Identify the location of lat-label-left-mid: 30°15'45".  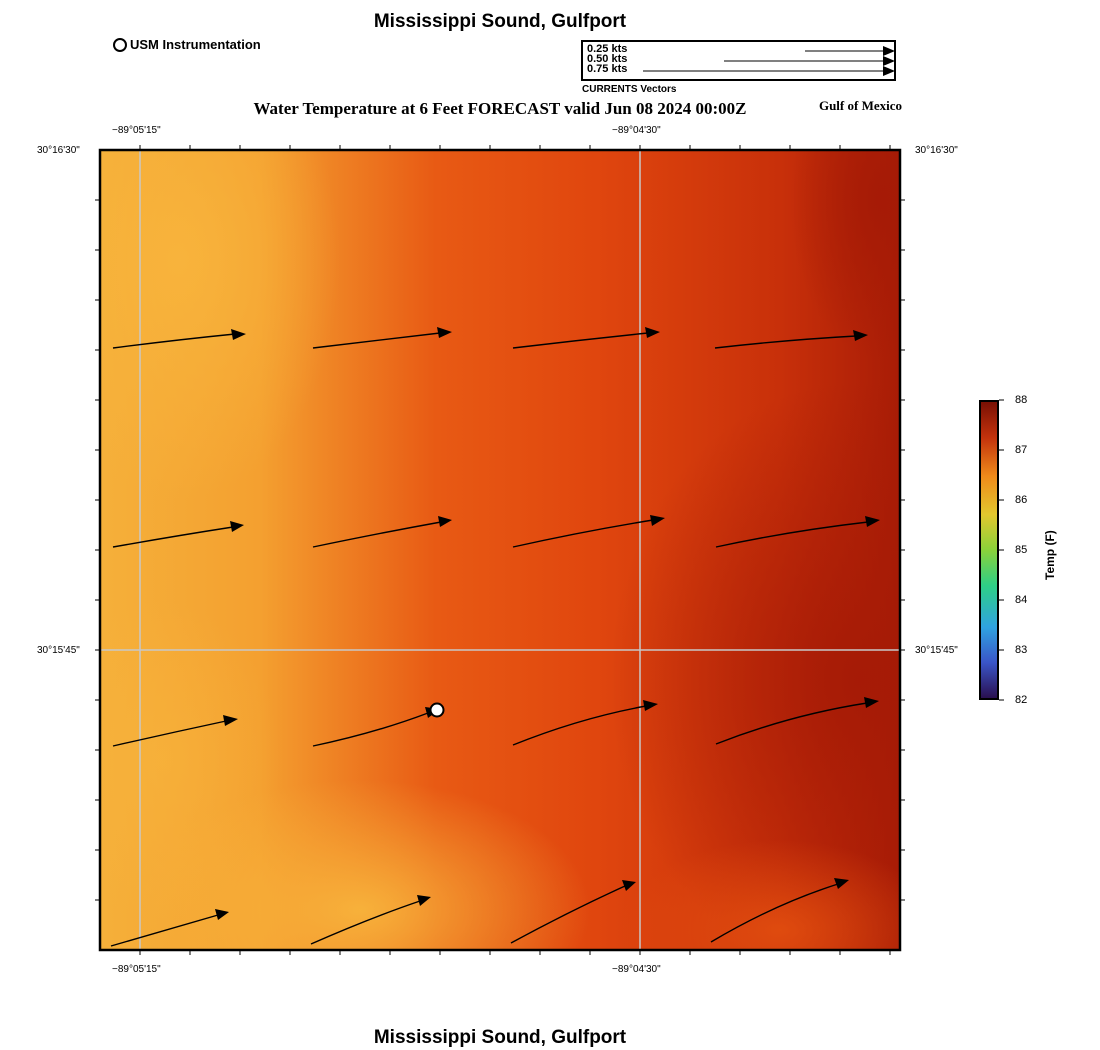
(58, 650).